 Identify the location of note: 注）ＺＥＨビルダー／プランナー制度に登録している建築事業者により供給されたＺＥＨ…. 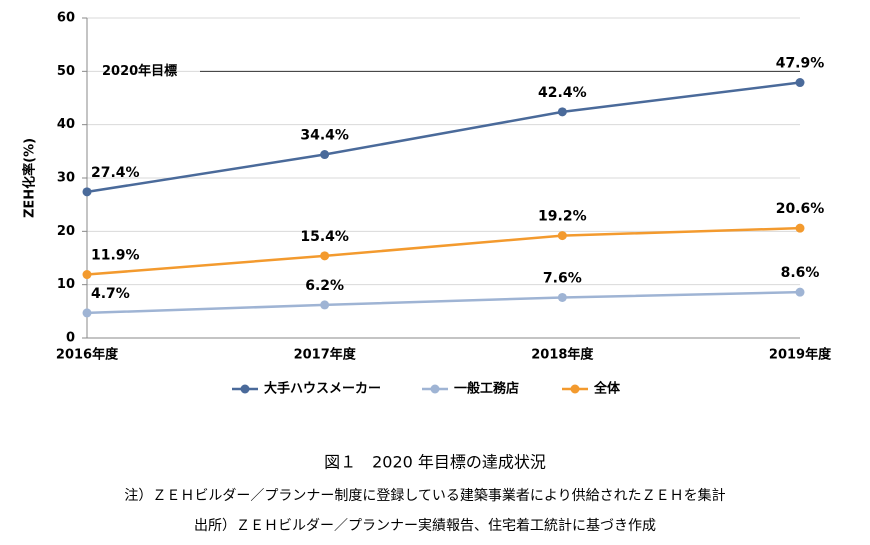
(424, 495).